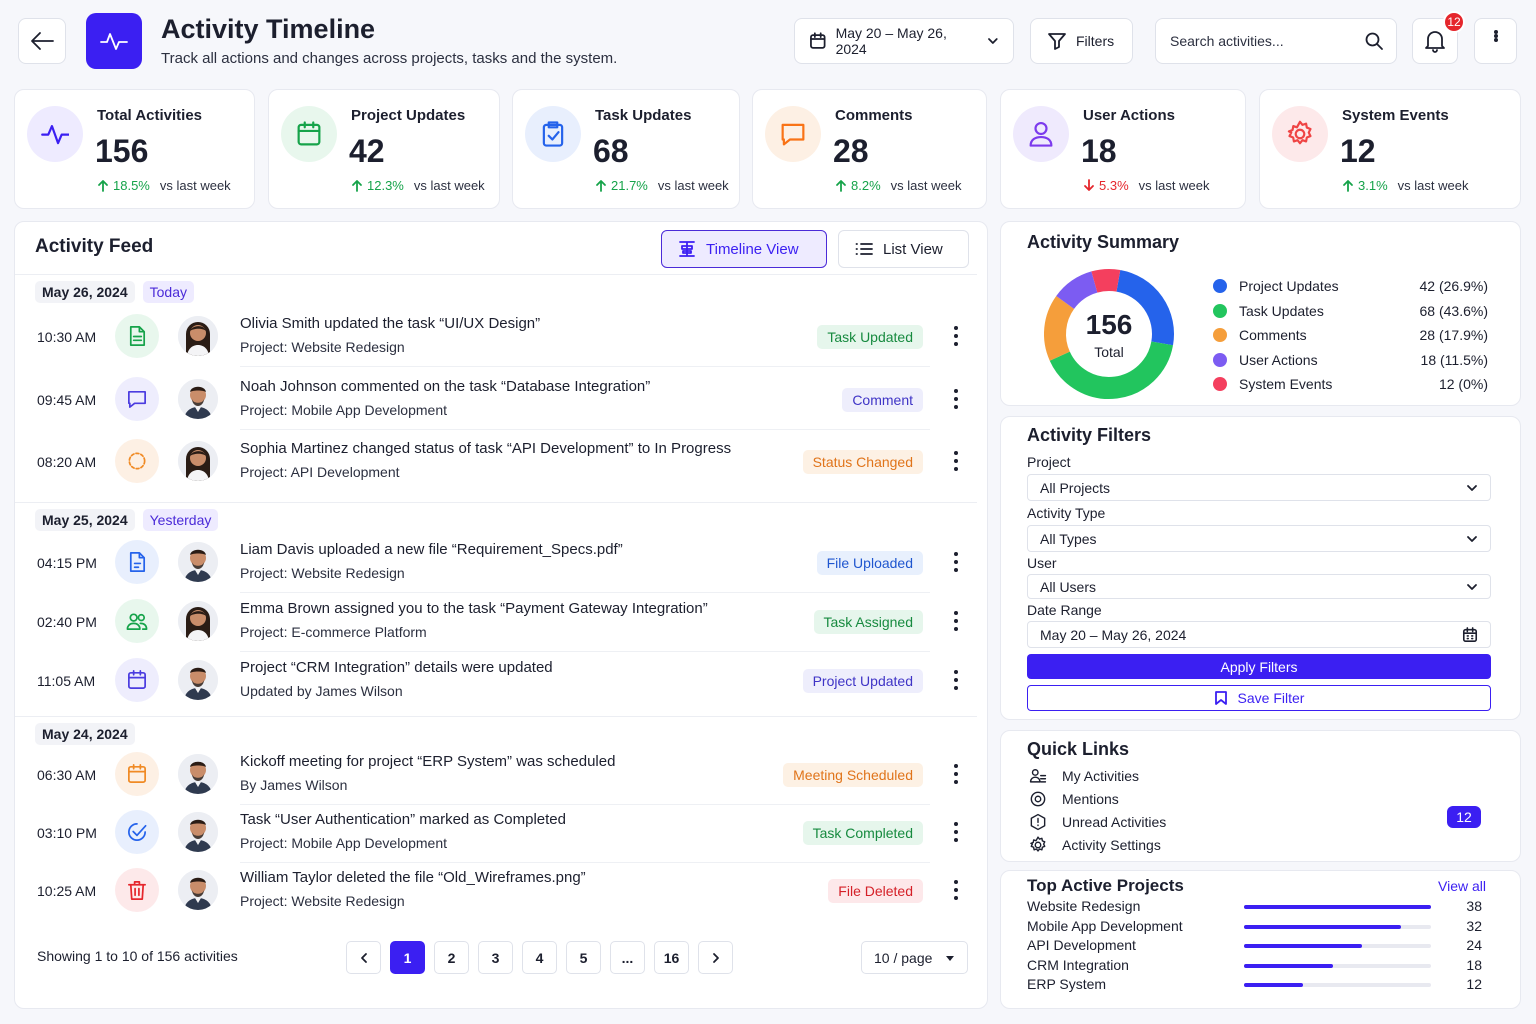 This screenshot has width=1536, height=1024. Describe the element at coordinates (495, 957) in the screenshot. I see `page-button: 3` at that location.